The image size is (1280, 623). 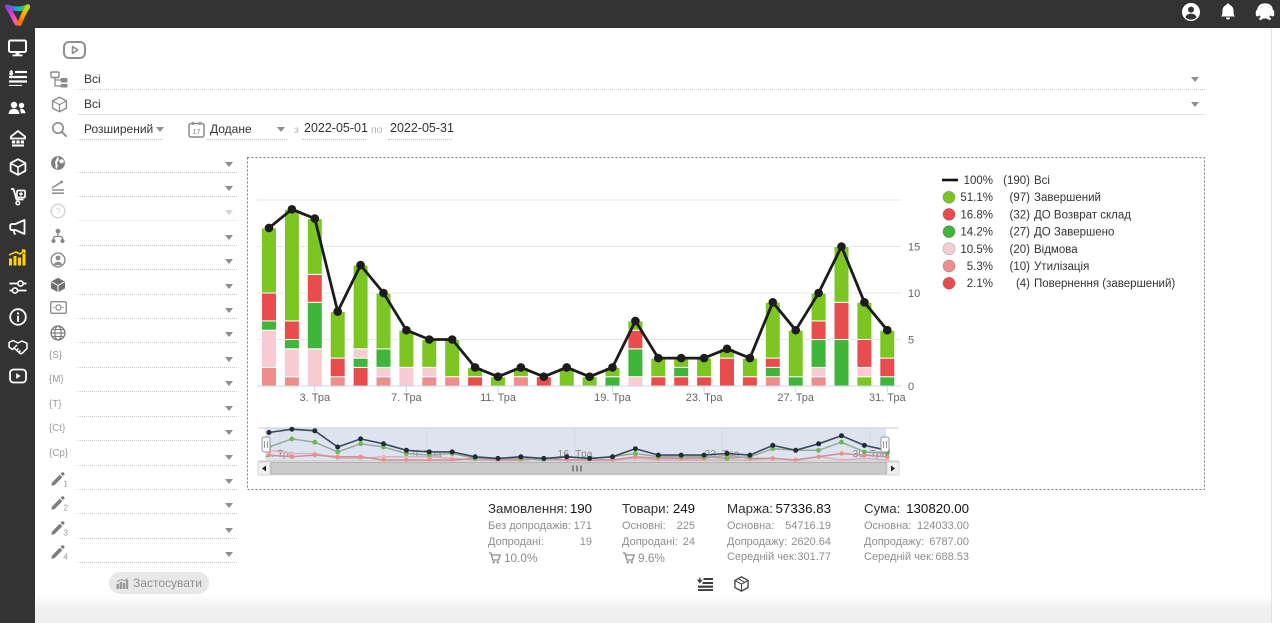 I want to click on svg-text: Завершений, so click(x=1067, y=198).